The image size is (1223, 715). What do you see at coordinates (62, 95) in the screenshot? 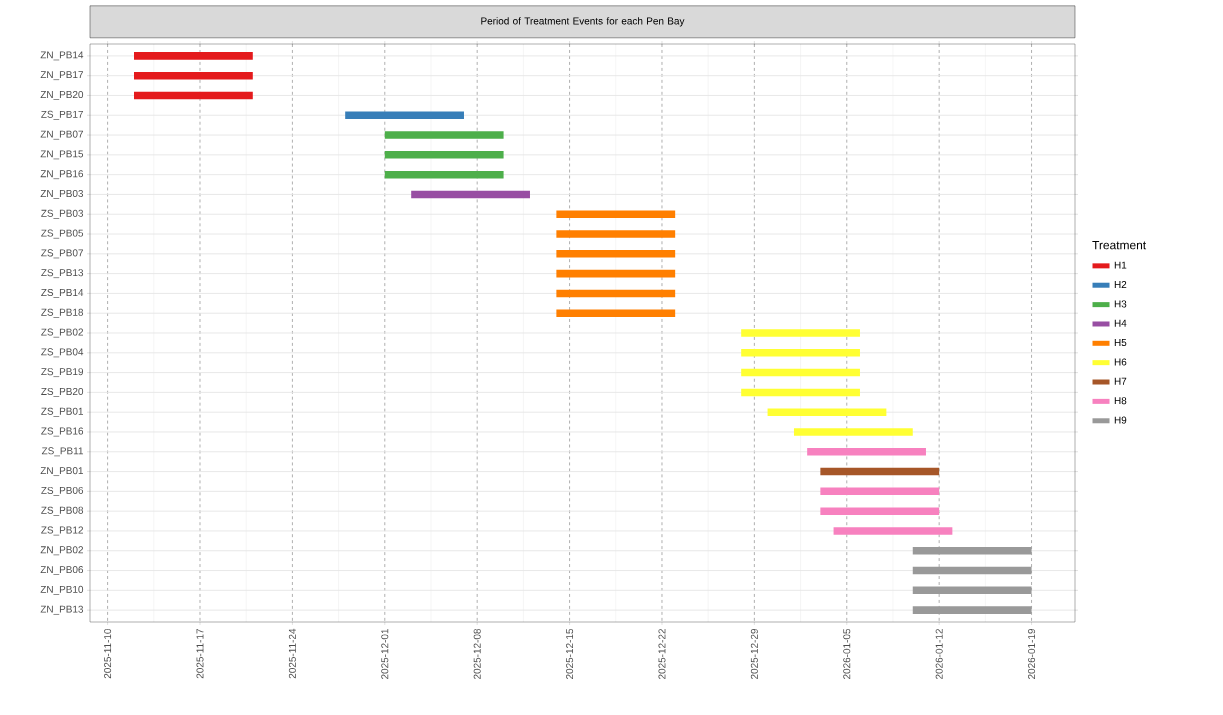
I see `y-tick-label: ZN_PB20` at bounding box center [62, 95].